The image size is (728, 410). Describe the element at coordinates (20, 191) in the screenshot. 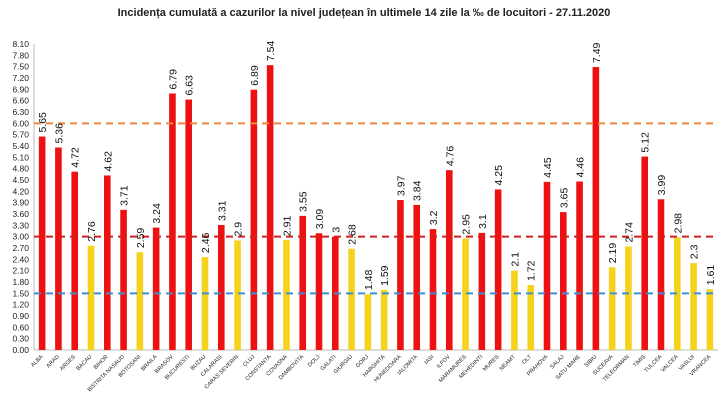

I see `y-tick-label: 4.20` at that location.